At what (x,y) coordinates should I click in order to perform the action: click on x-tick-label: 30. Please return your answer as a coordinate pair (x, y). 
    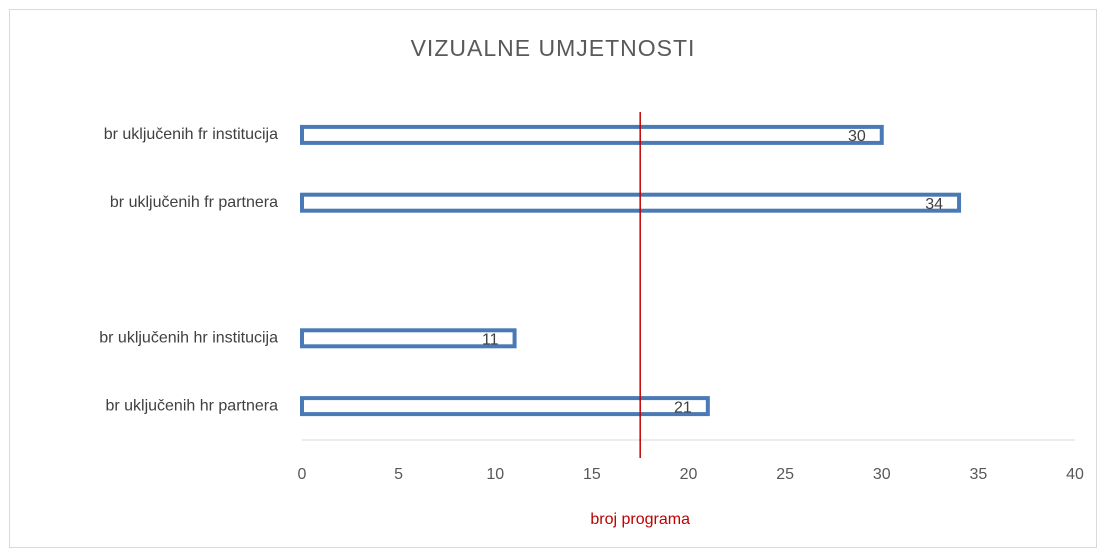
    Looking at the image, I should click on (882, 474).